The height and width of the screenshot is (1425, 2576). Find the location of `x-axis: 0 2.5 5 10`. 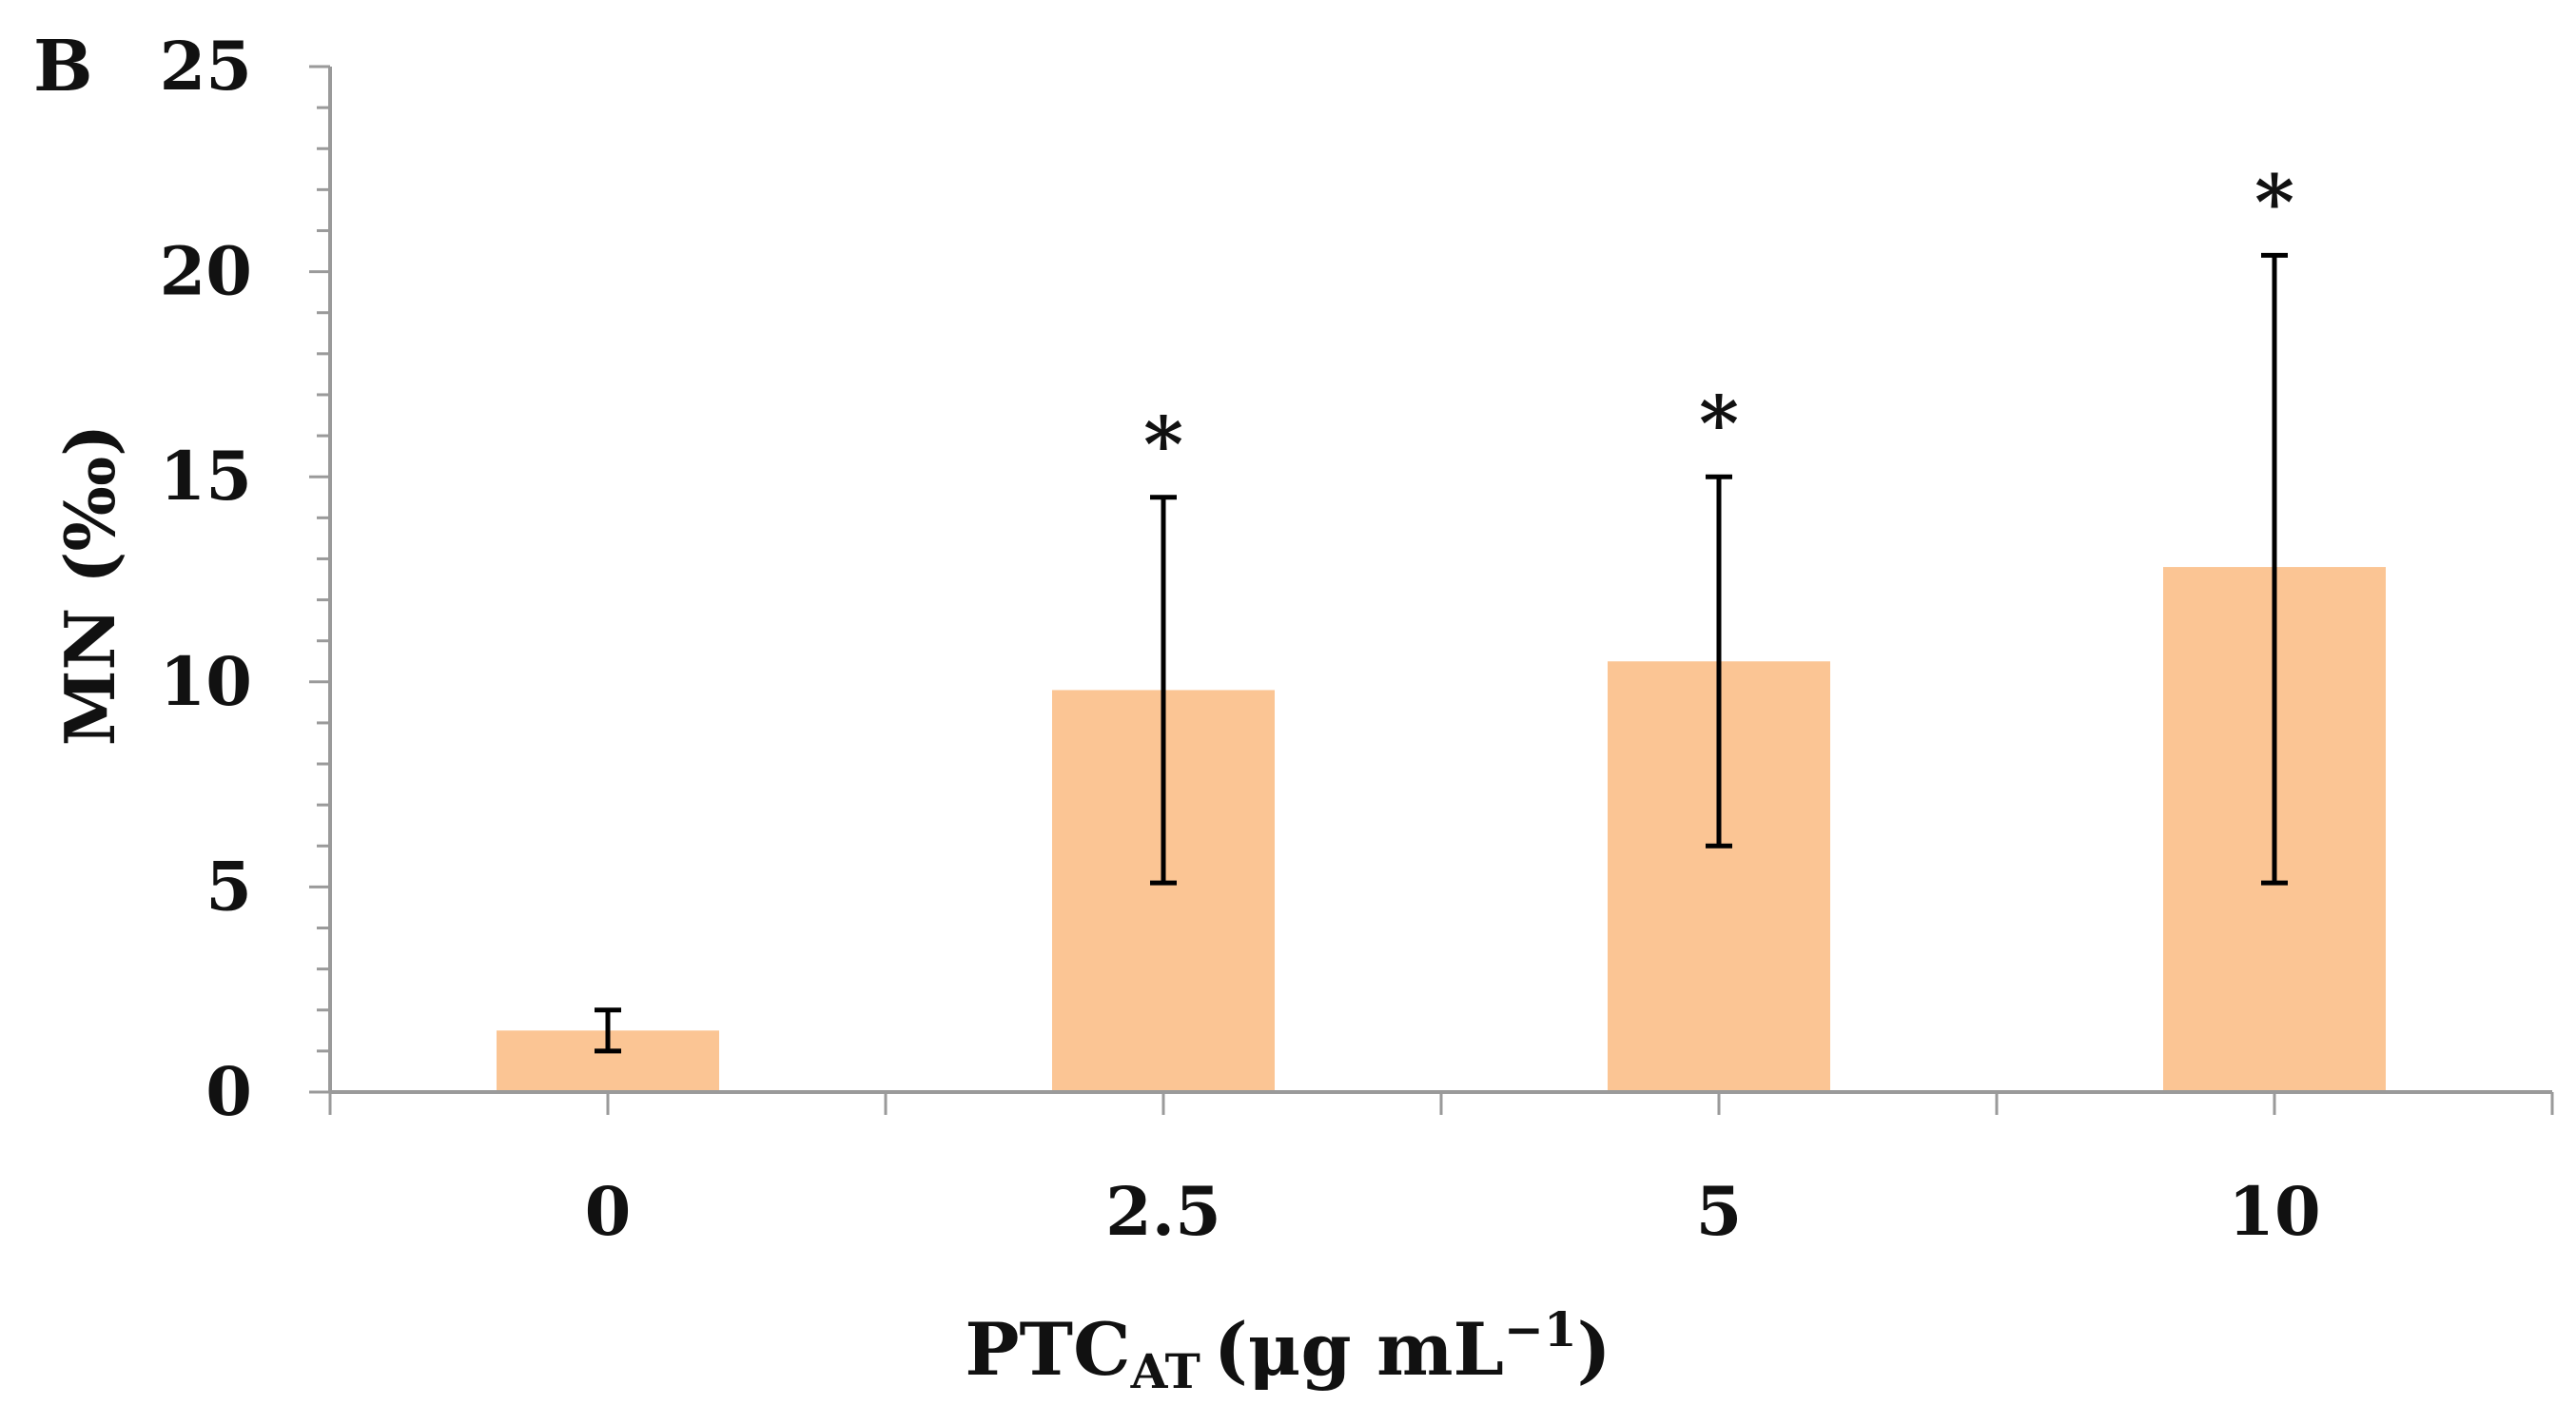

x-axis: 0 2.5 5 10 is located at coordinates (1441, 1170).